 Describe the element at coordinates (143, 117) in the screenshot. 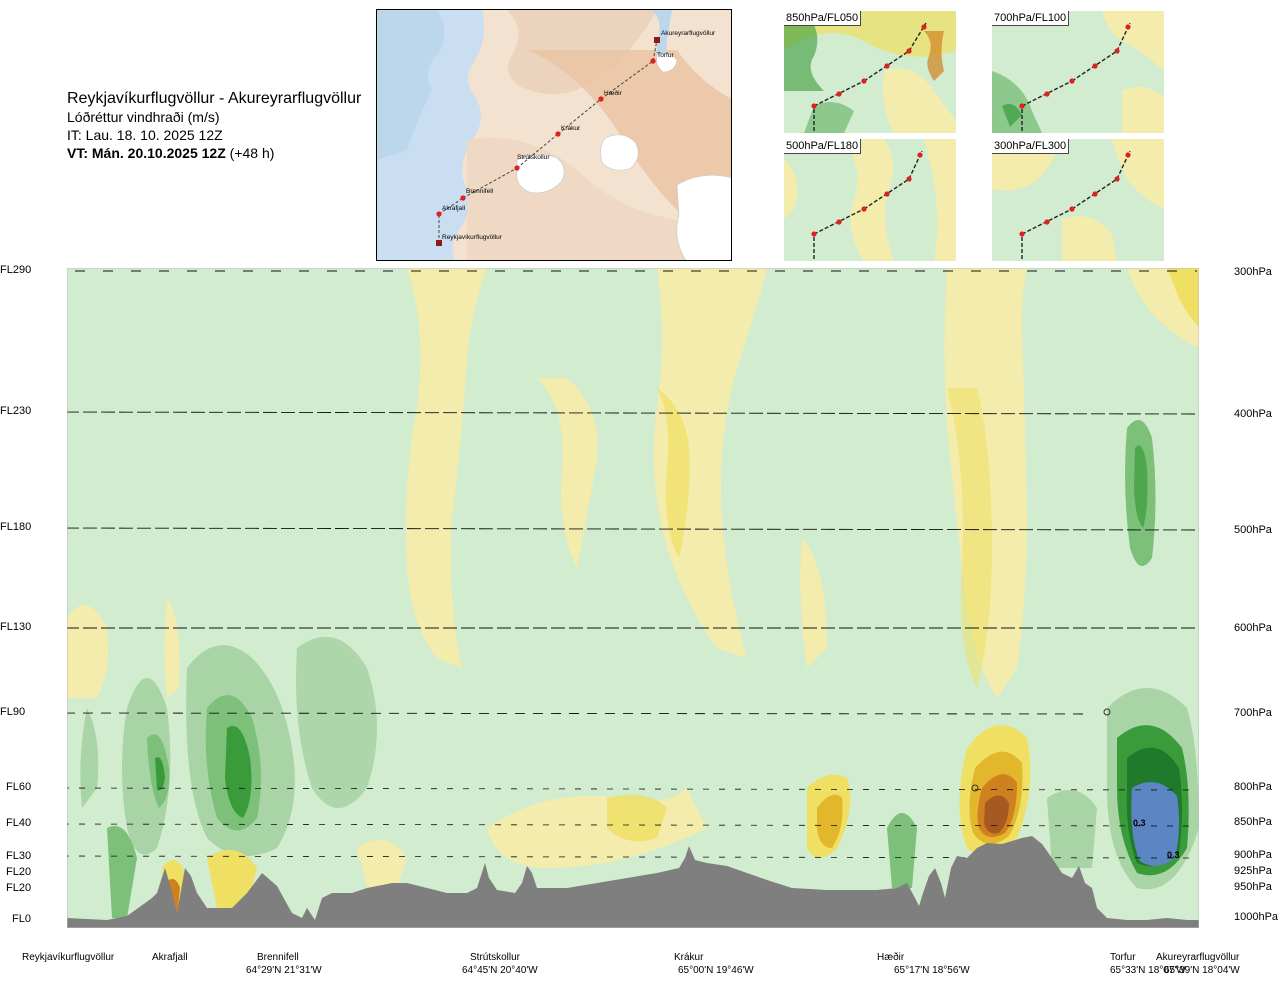

I see `product-name: Lóðréttur vindhraði (m/s)` at that location.